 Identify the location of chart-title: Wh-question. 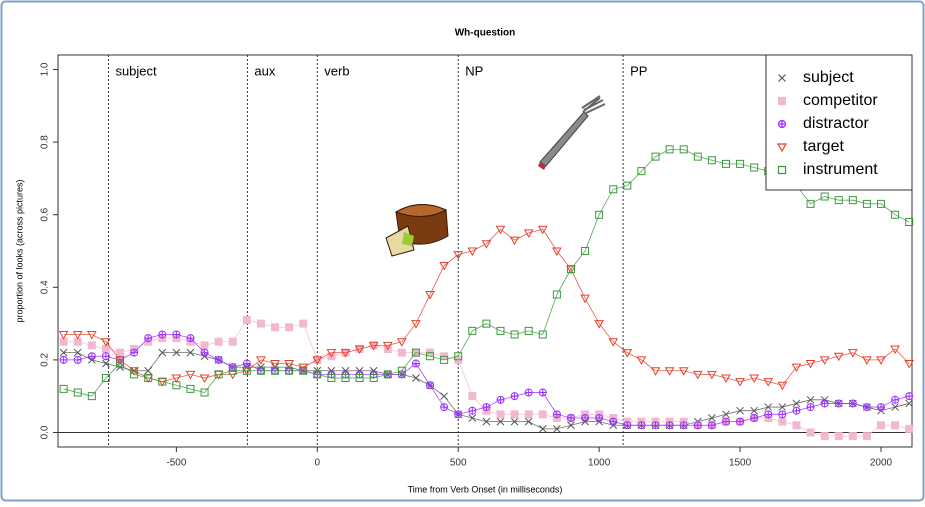
(485, 33).